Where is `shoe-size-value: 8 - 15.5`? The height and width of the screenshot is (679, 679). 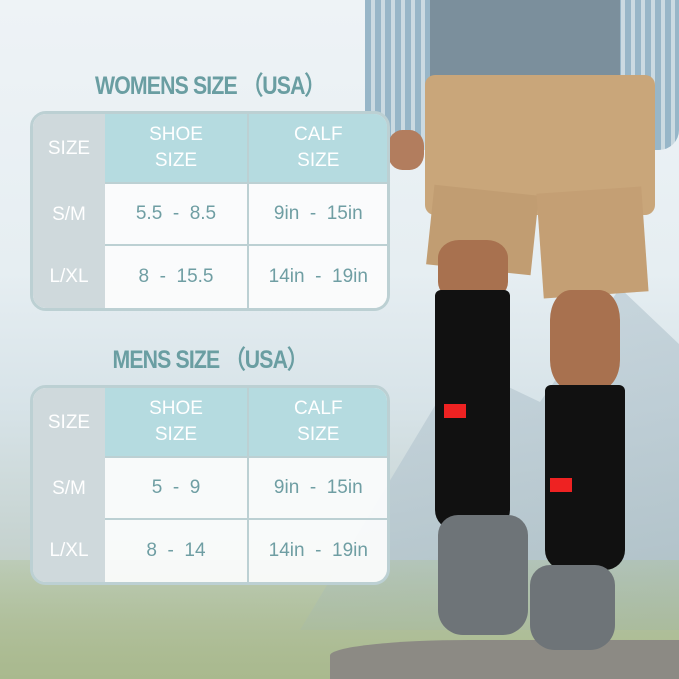 shoe-size-value: 8 - 15.5 is located at coordinates (177, 277).